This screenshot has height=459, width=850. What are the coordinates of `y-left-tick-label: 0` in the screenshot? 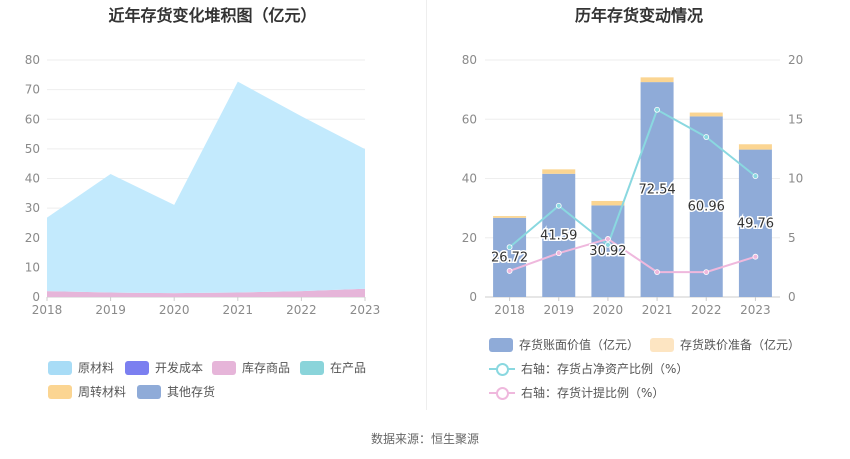 It's located at (473, 297).